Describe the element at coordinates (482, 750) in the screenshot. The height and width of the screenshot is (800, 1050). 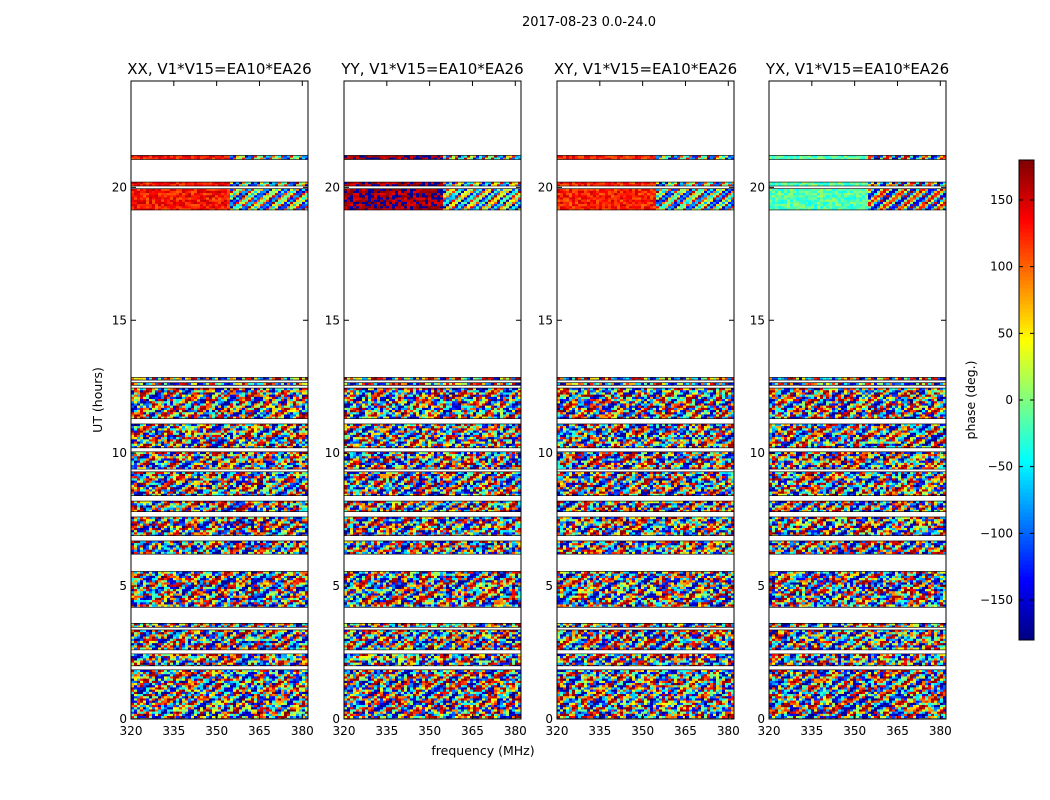
I see `x-axis-label: frequency (MHz)` at that location.